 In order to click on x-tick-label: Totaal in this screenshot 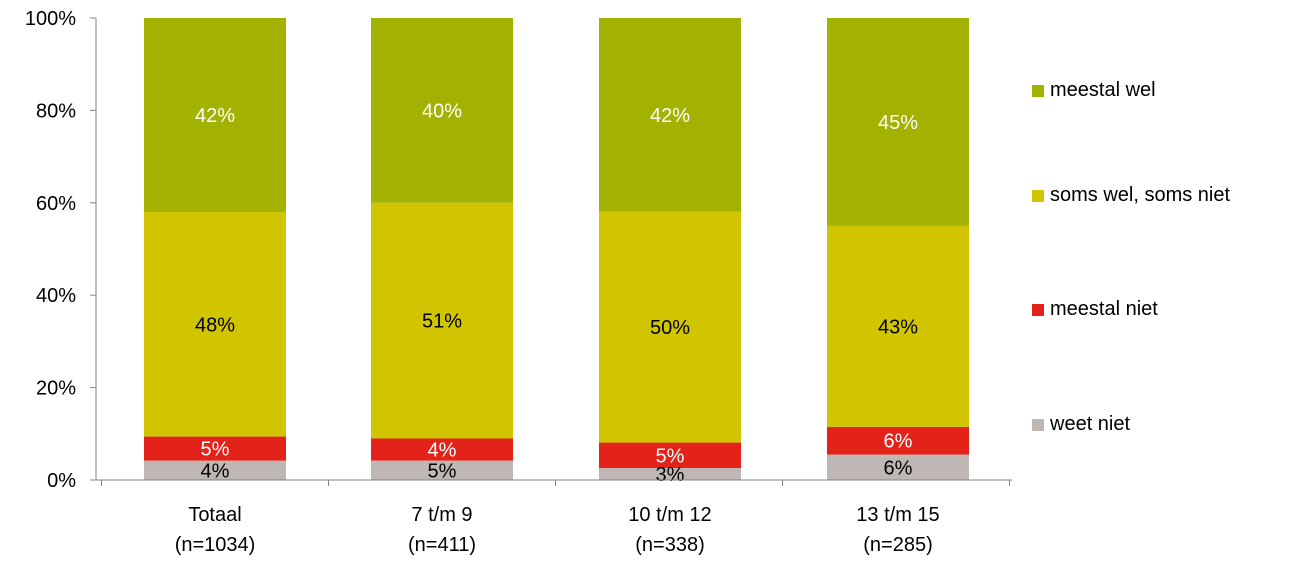, I will do `click(214, 515)`.